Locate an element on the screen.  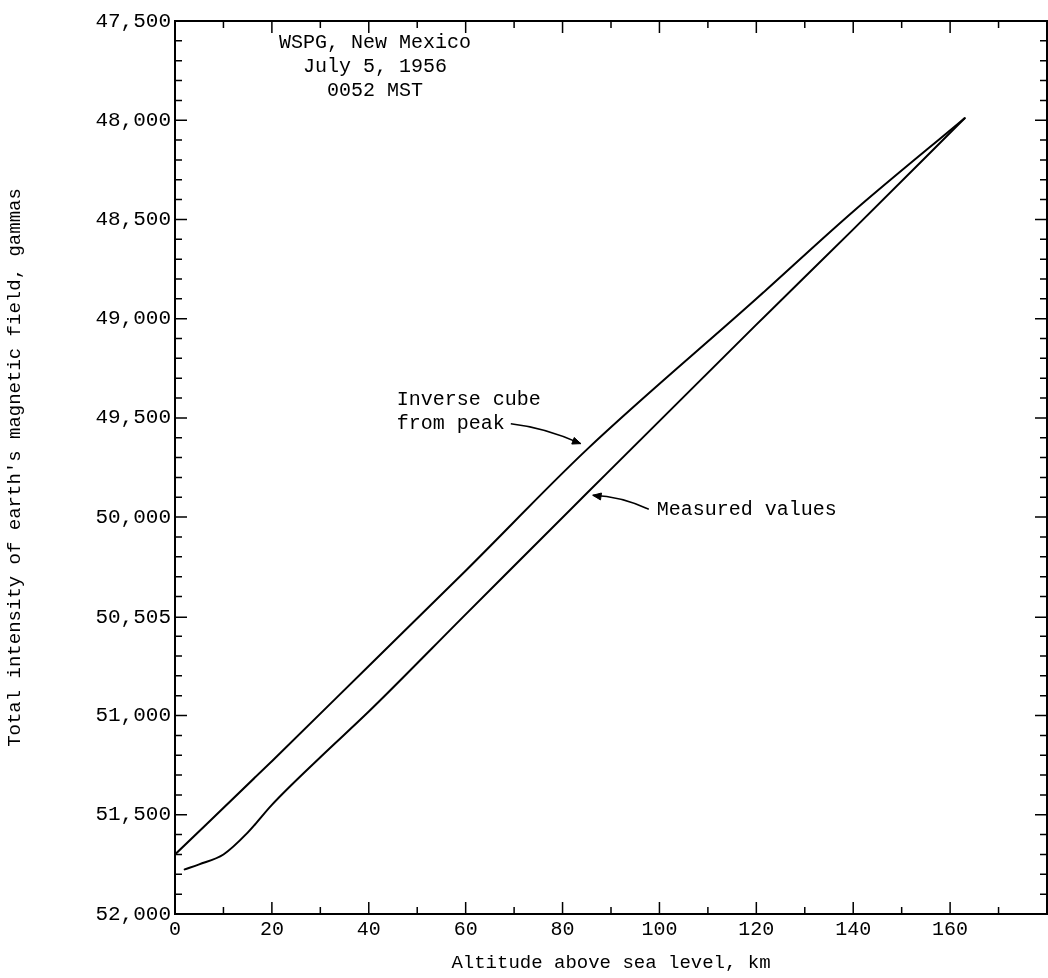
annotation: July 5, 1956 is located at coordinates (375, 67).